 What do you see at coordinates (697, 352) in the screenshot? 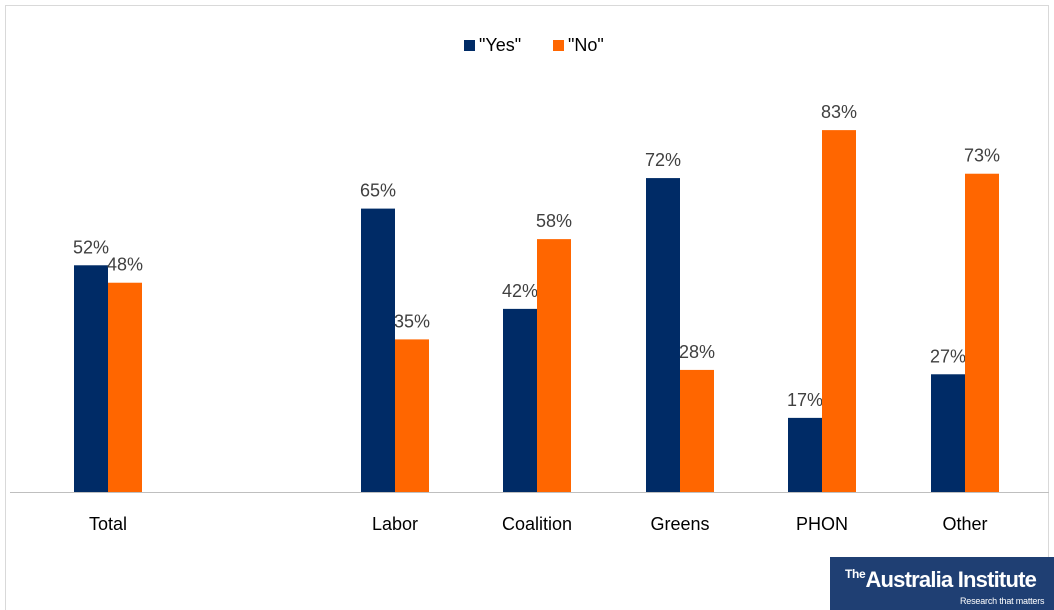
I see `data-label-no-greens: 28%` at bounding box center [697, 352].